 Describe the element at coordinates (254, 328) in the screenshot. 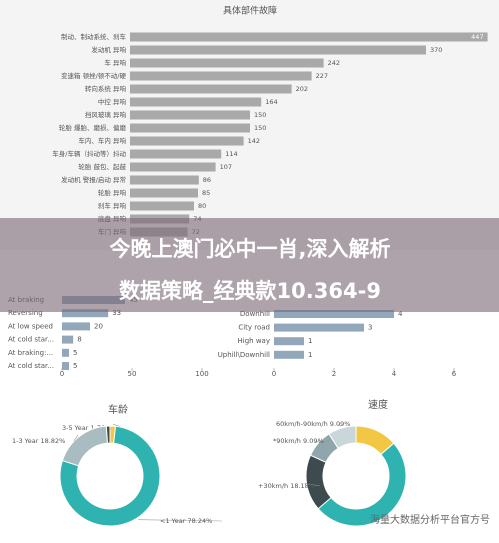

I see `category-label: City road` at that location.